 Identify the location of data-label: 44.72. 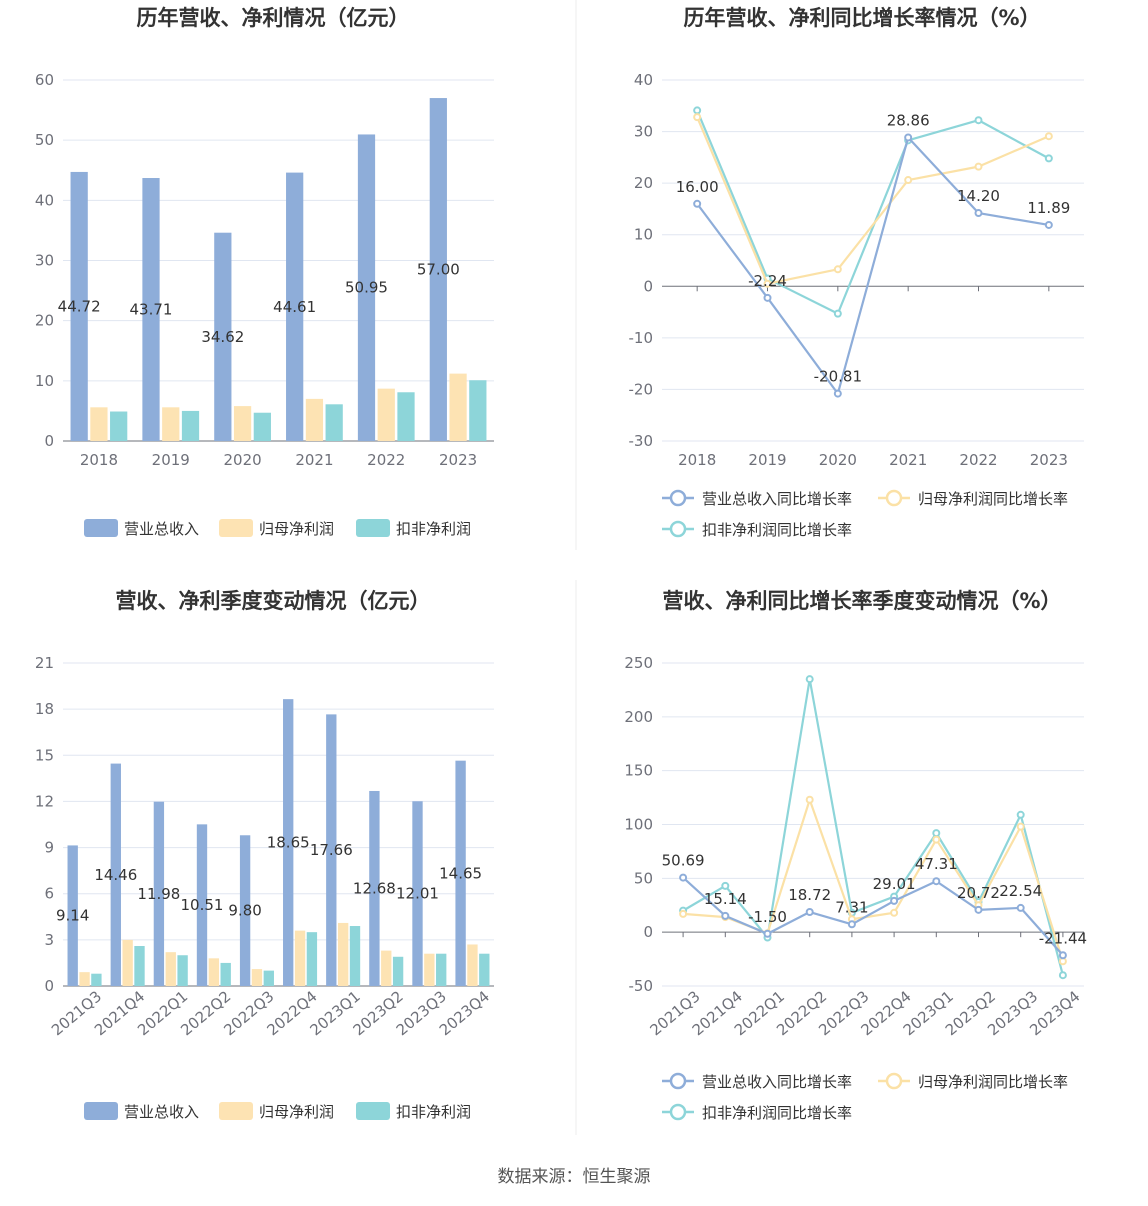
(79, 306).